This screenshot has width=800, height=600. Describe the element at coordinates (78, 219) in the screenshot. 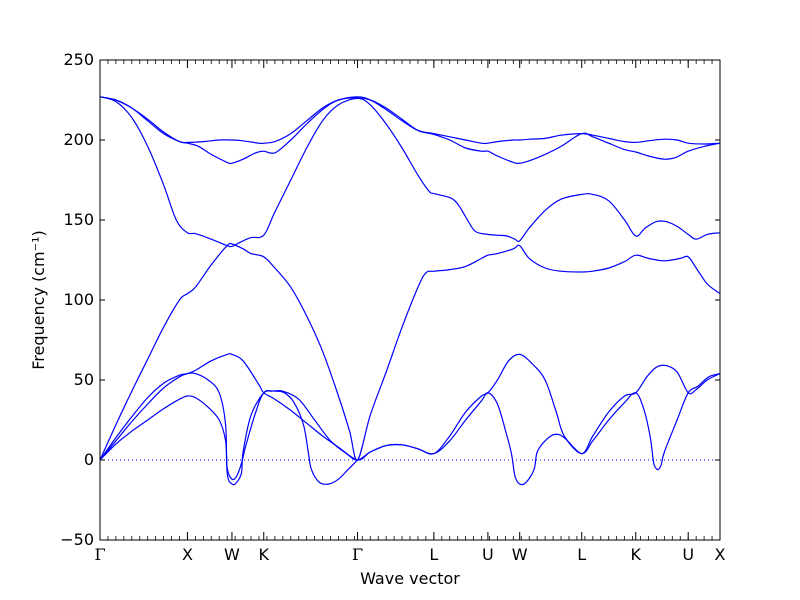

I see `y-tick-label: 150` at that location.